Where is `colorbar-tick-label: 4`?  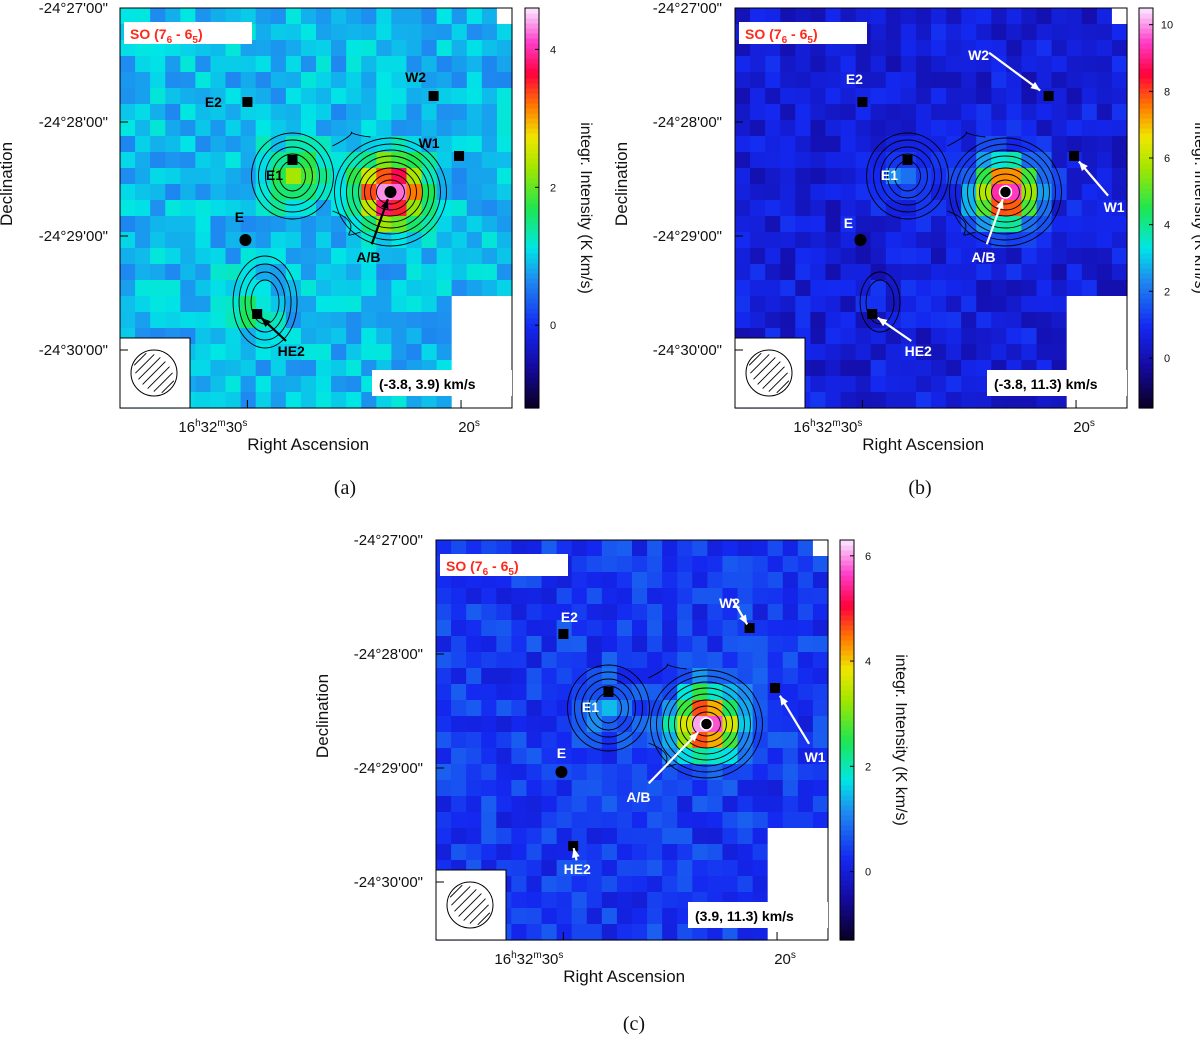 colorbar-tick-label: 4 is located at coordinates (1167, 226).